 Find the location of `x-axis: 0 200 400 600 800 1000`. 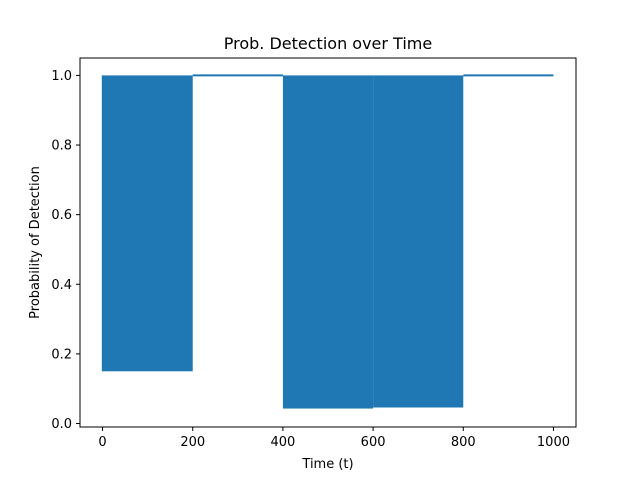

x-axis: 0 200 400 600 800 1000 is located at coordinates (334, 438).